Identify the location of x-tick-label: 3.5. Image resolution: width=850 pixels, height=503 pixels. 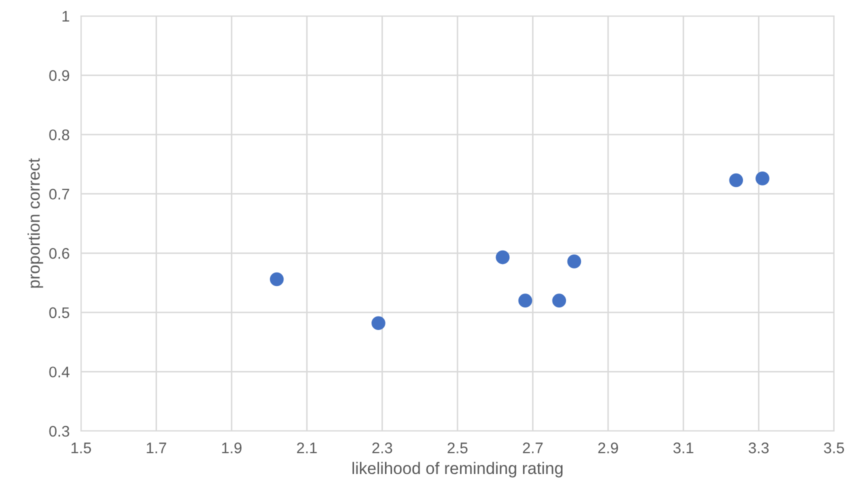
(834, 448).